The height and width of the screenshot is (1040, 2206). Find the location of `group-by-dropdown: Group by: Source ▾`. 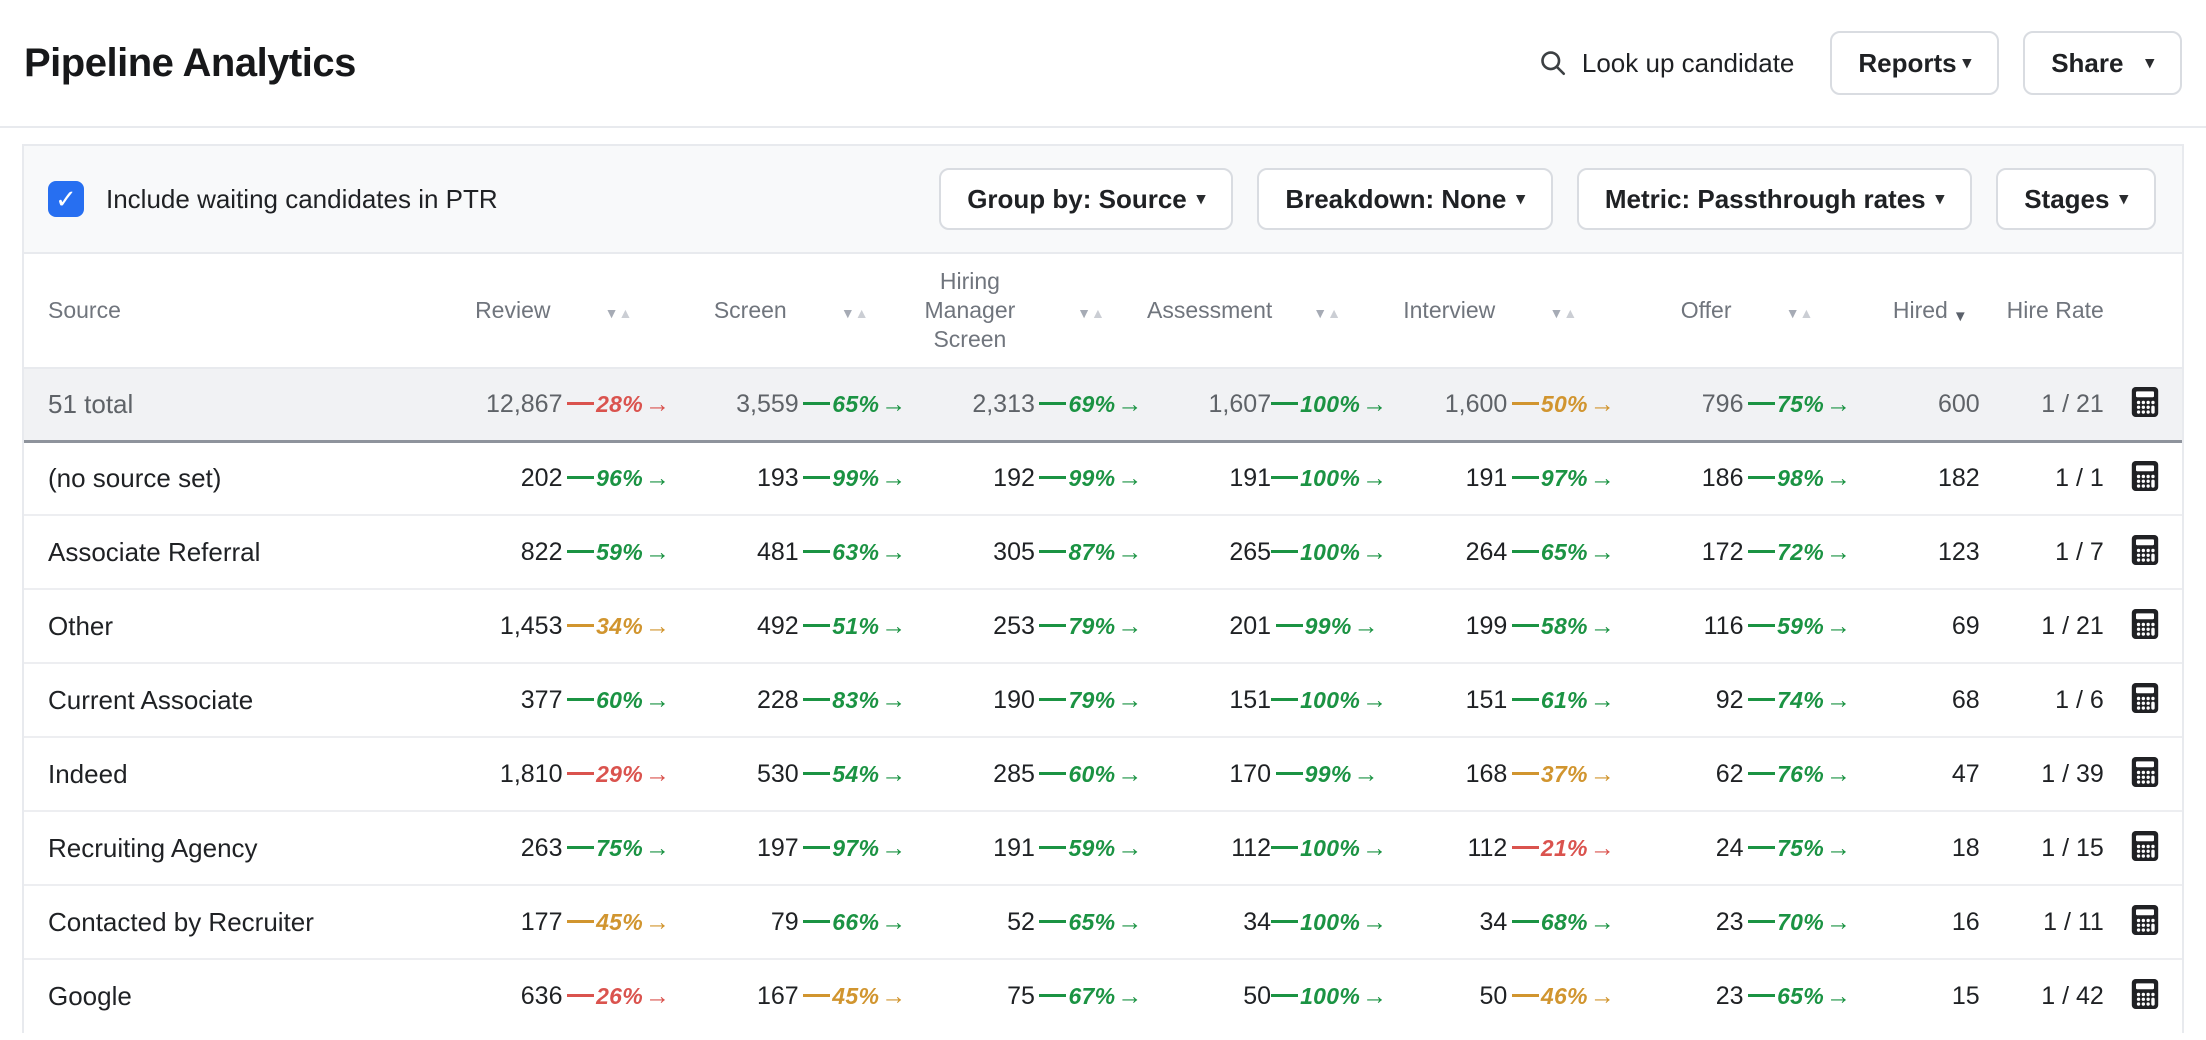

group-by-dropdown: Group by: Source ▾ is located at coordinates (1086, 199).